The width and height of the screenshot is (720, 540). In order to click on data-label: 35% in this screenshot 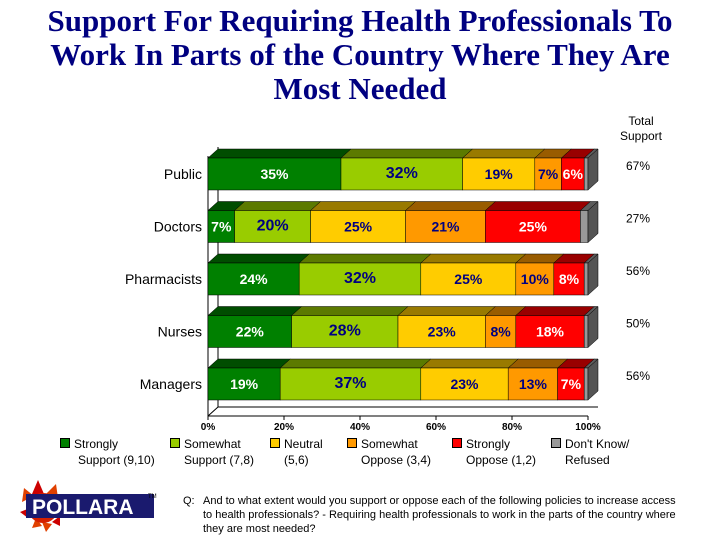, I will do `click(274, 174)`.